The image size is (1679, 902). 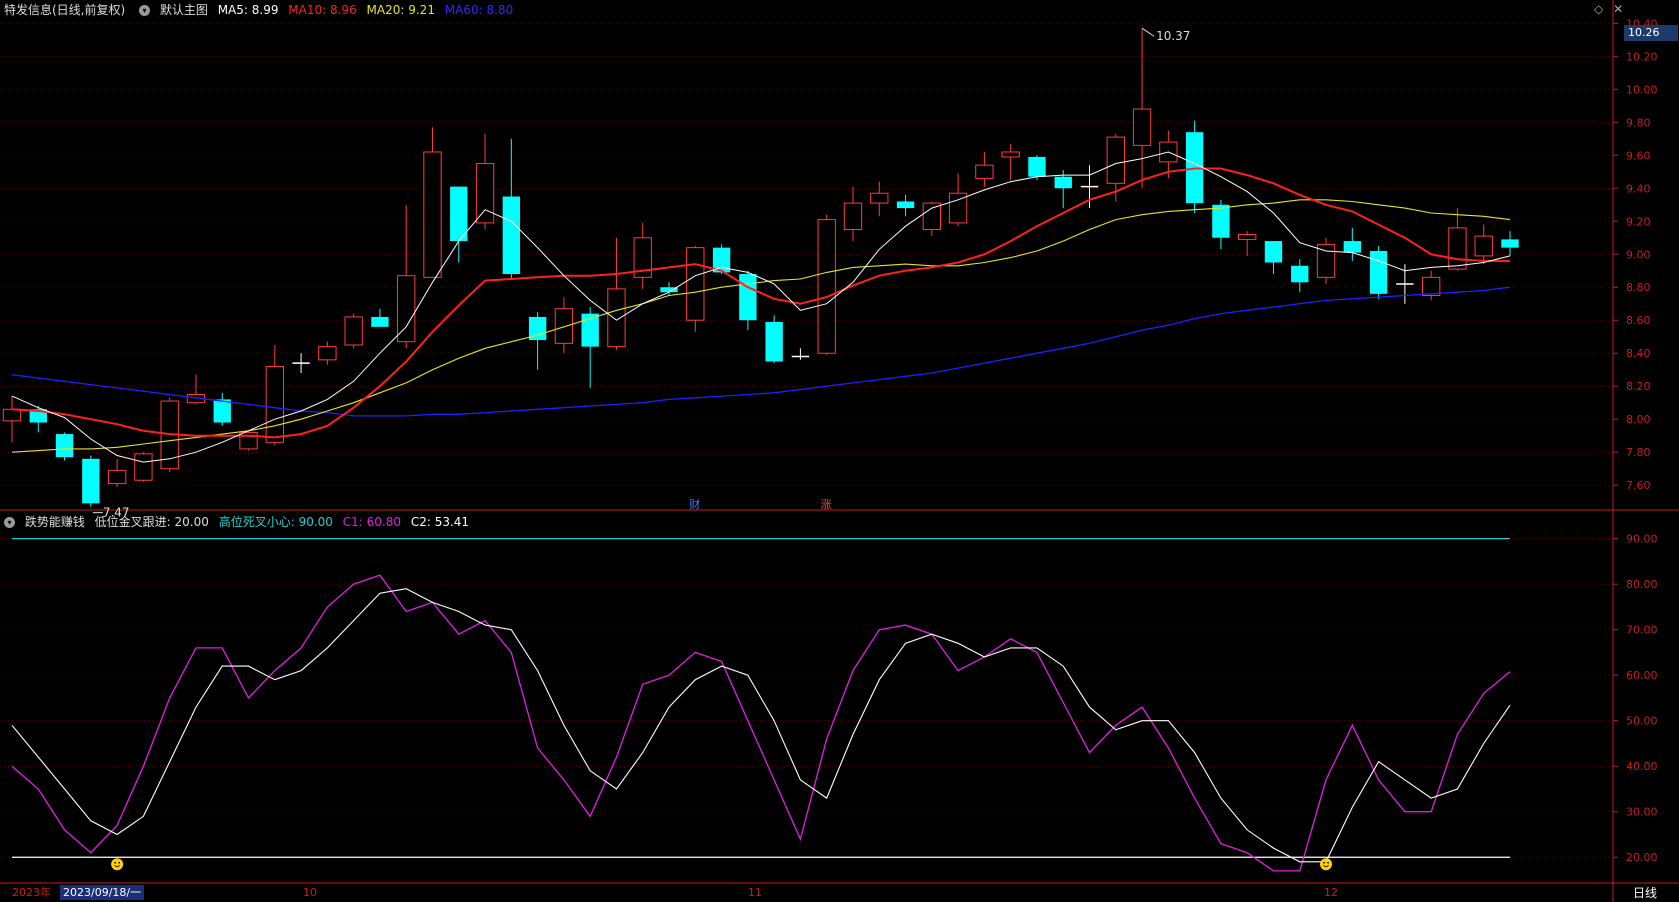 I want to click on price-tick-label: 9.40, so click(x=1638, y=188).